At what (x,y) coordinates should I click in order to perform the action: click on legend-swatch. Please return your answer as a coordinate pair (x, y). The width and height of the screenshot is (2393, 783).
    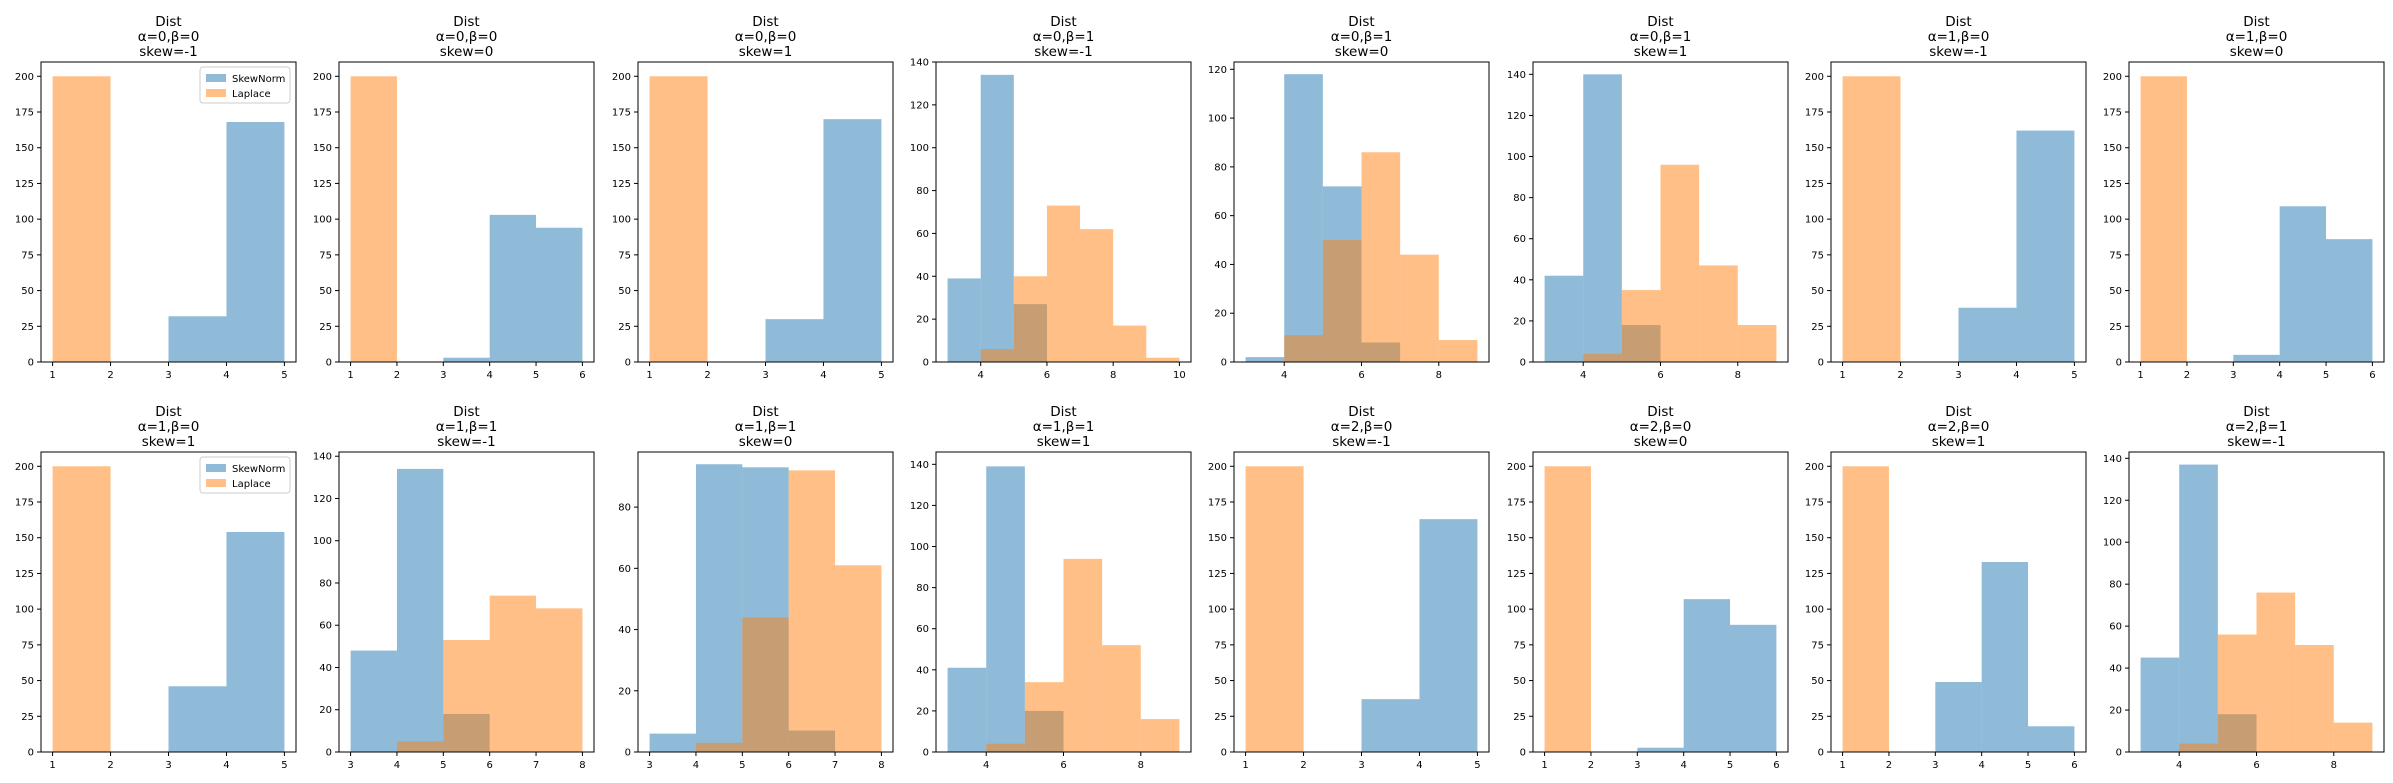
    Looking at the image, I should click on (216, 78).